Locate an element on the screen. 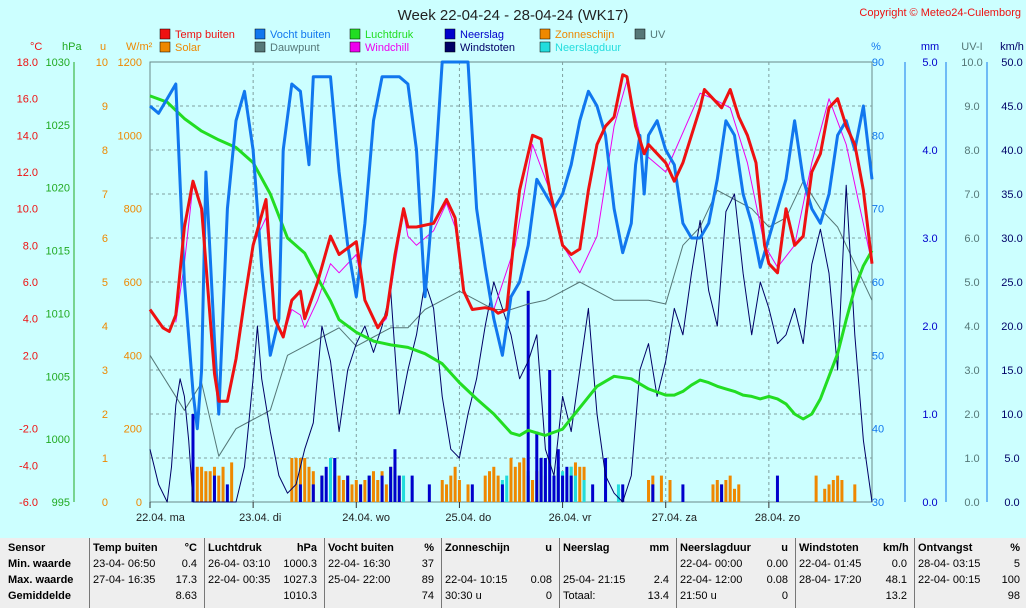 The image size is (1026, 608). stats-value: 17.3 is located at coordinates (186, 580).